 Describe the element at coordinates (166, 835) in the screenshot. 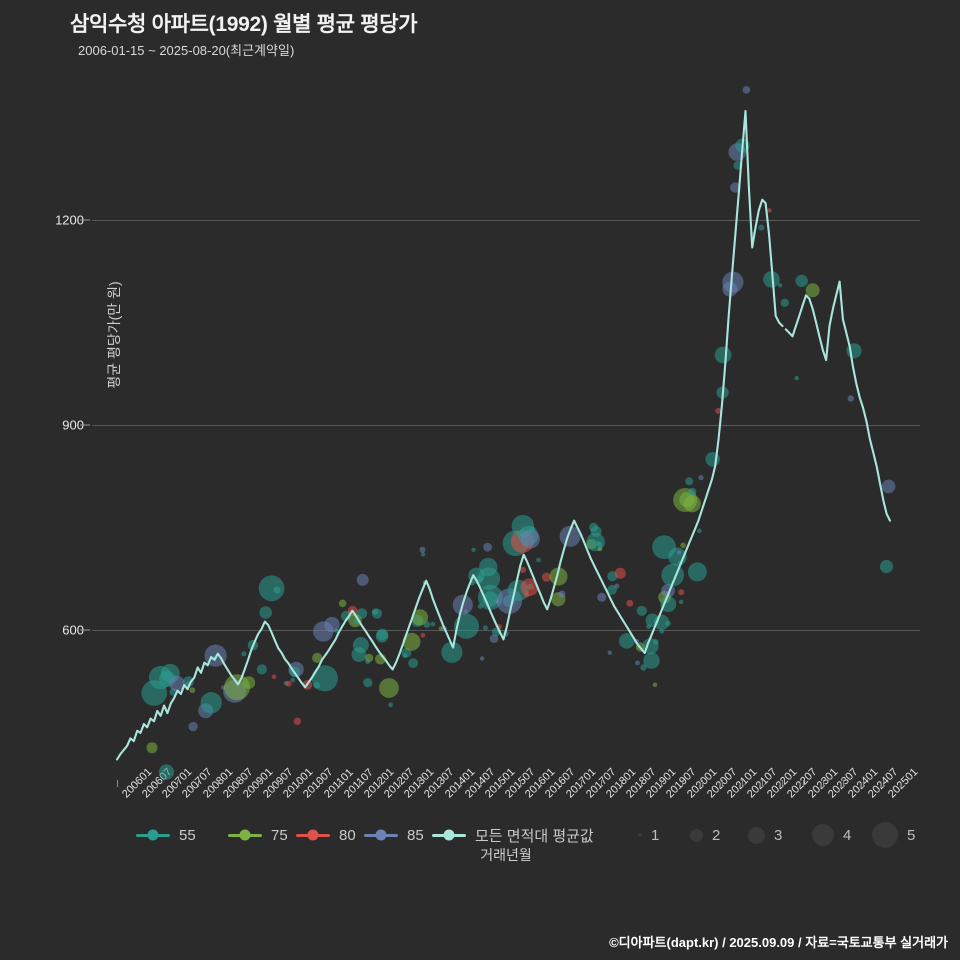

I see `legend-item-55: 55` at that location.